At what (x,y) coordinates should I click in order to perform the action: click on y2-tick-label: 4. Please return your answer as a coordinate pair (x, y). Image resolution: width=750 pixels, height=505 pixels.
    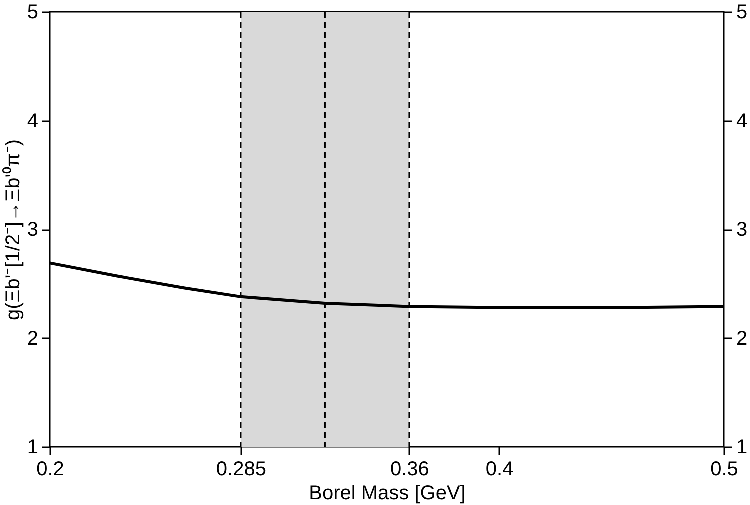
    Looking at the image, I should click on (742, 121).